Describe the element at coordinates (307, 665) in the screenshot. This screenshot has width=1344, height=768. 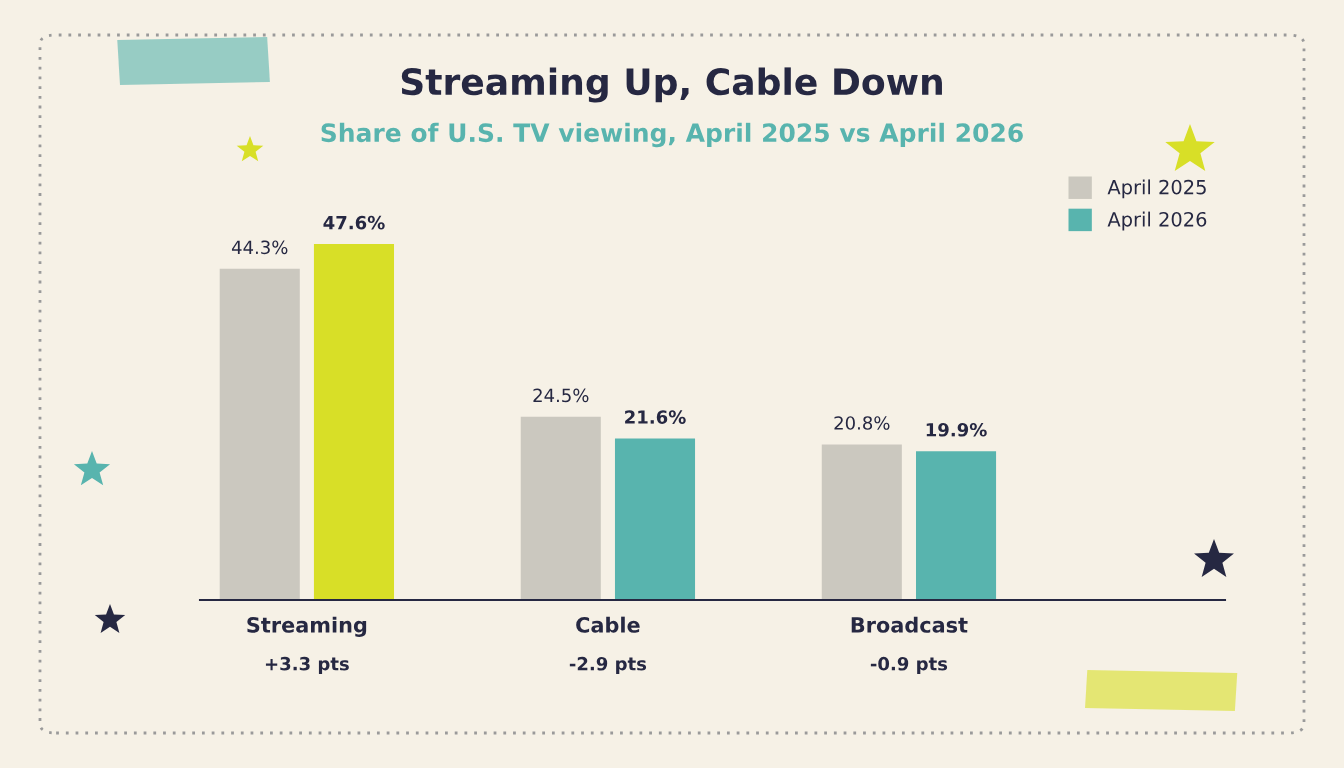
I see `text: +3.3 pts` at that location.